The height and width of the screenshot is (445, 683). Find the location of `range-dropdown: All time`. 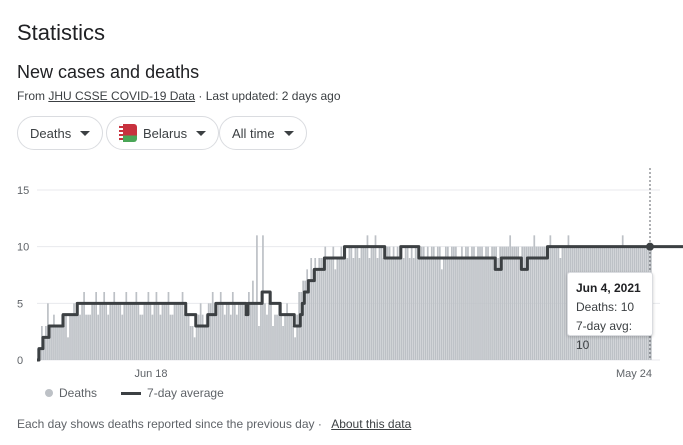

range-dropdown: All time is located at coordinates (263, 133).